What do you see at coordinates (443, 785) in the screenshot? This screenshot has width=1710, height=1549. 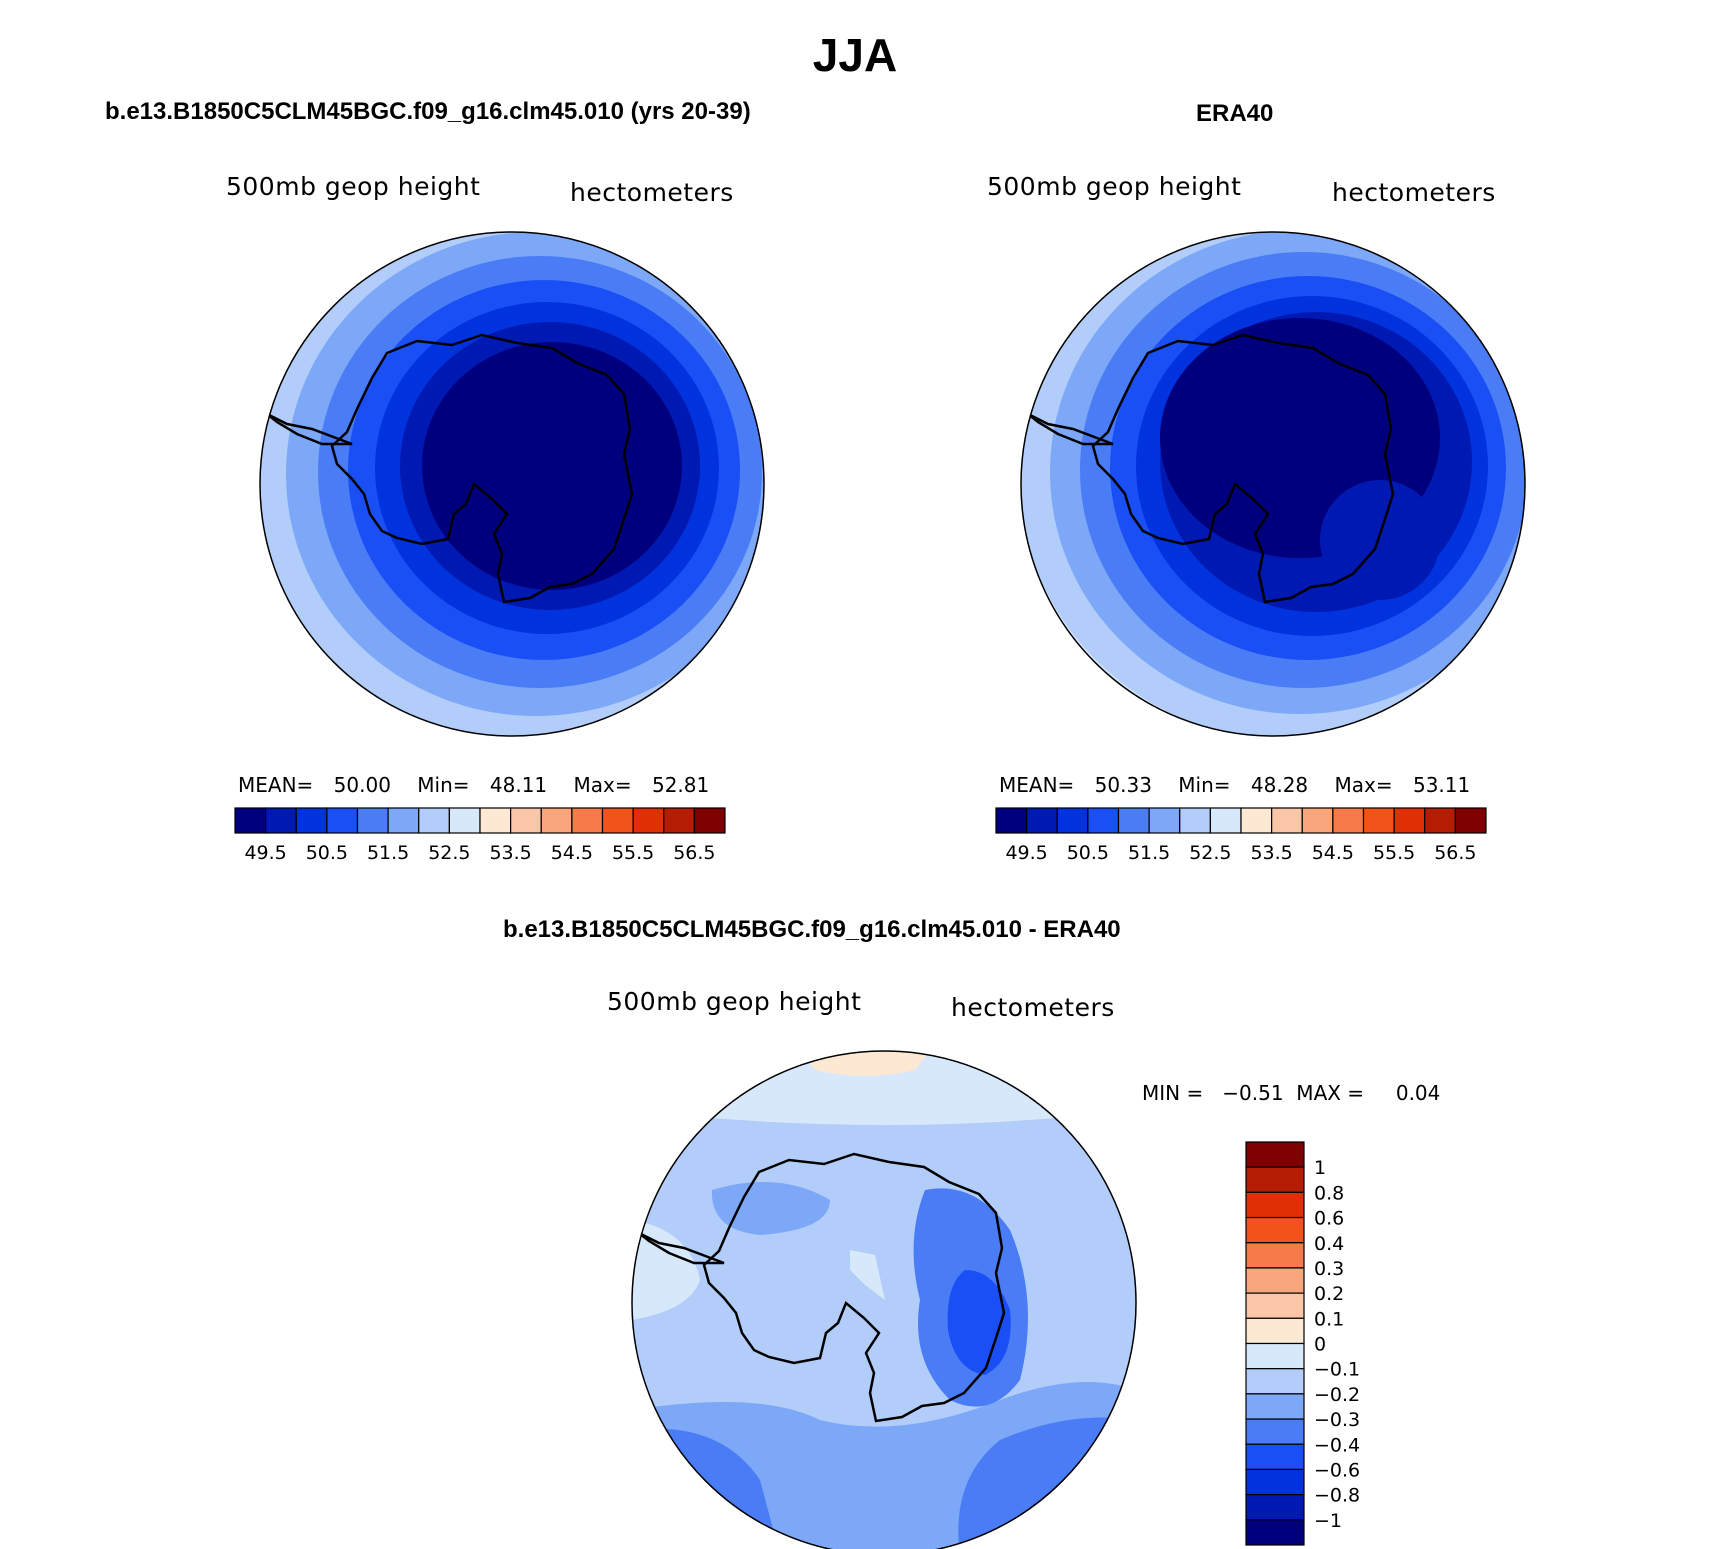 I see `min-label: Min=` at bounding box center [443, 785].